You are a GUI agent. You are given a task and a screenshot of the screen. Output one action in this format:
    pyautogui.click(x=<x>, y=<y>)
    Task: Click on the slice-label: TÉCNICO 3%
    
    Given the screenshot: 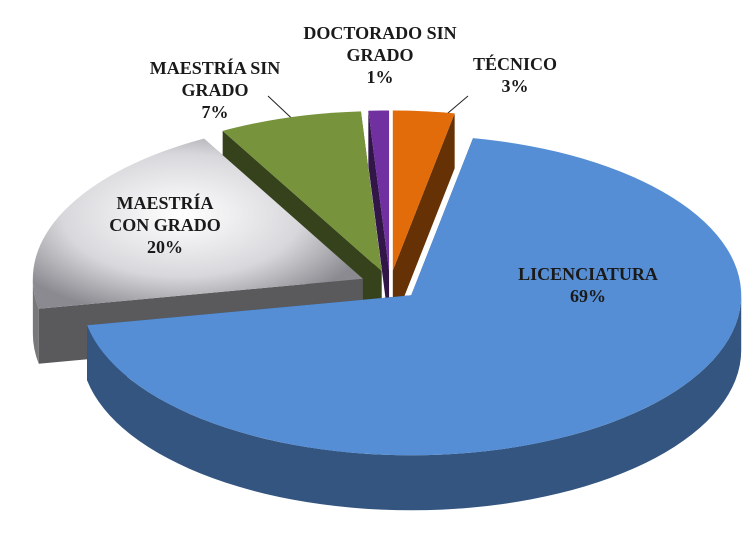 What is the action you would take?
    pyautogui.click(x=515, y=75)
    